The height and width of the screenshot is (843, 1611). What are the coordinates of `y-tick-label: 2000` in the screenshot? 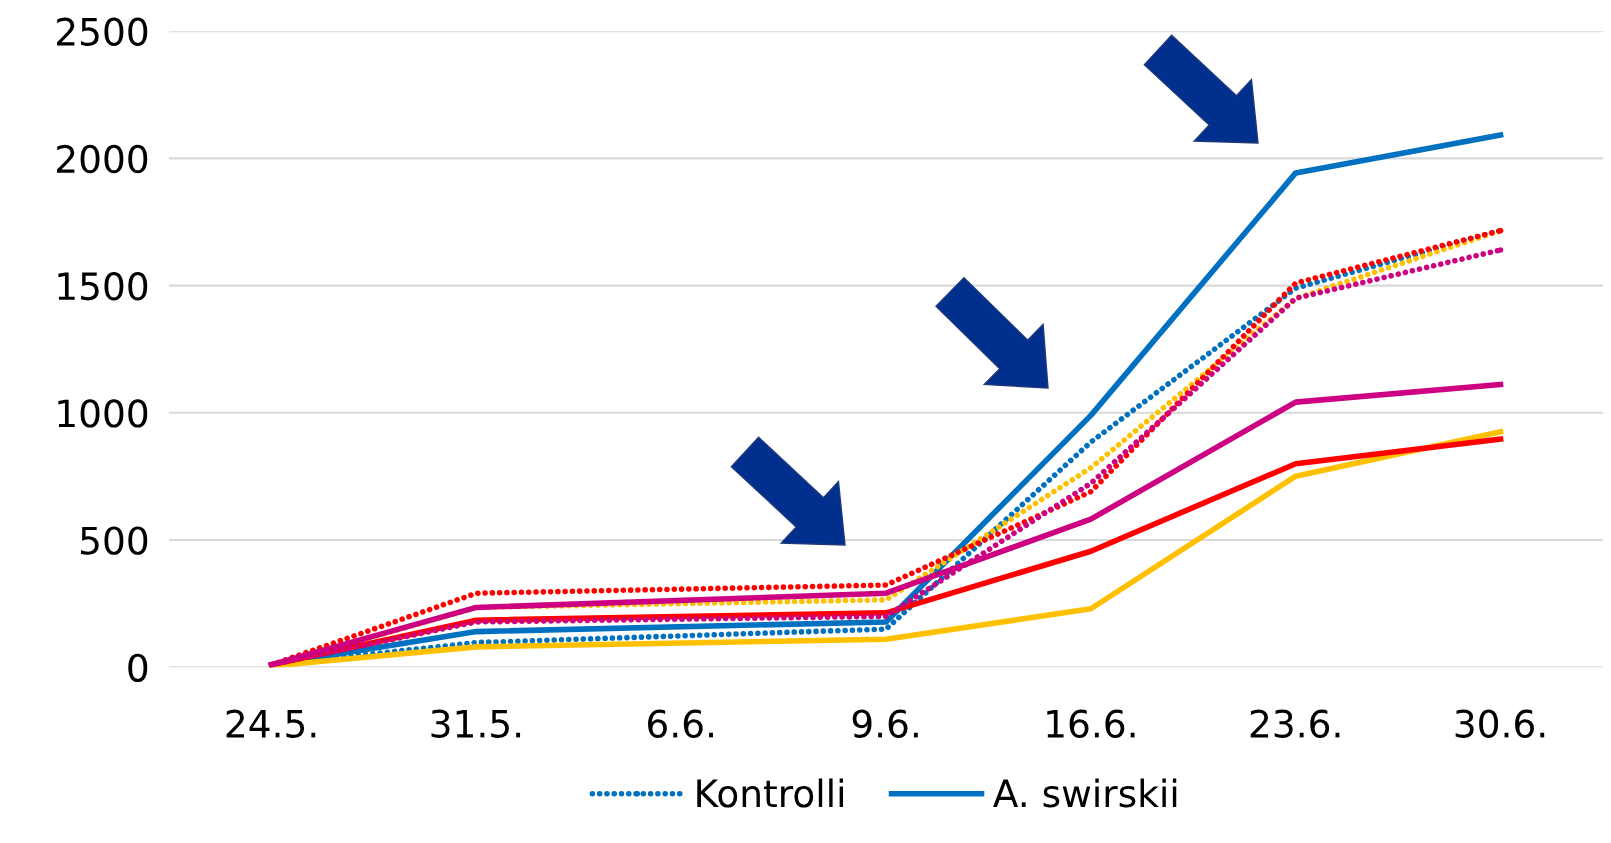 It's located at (102, 159).